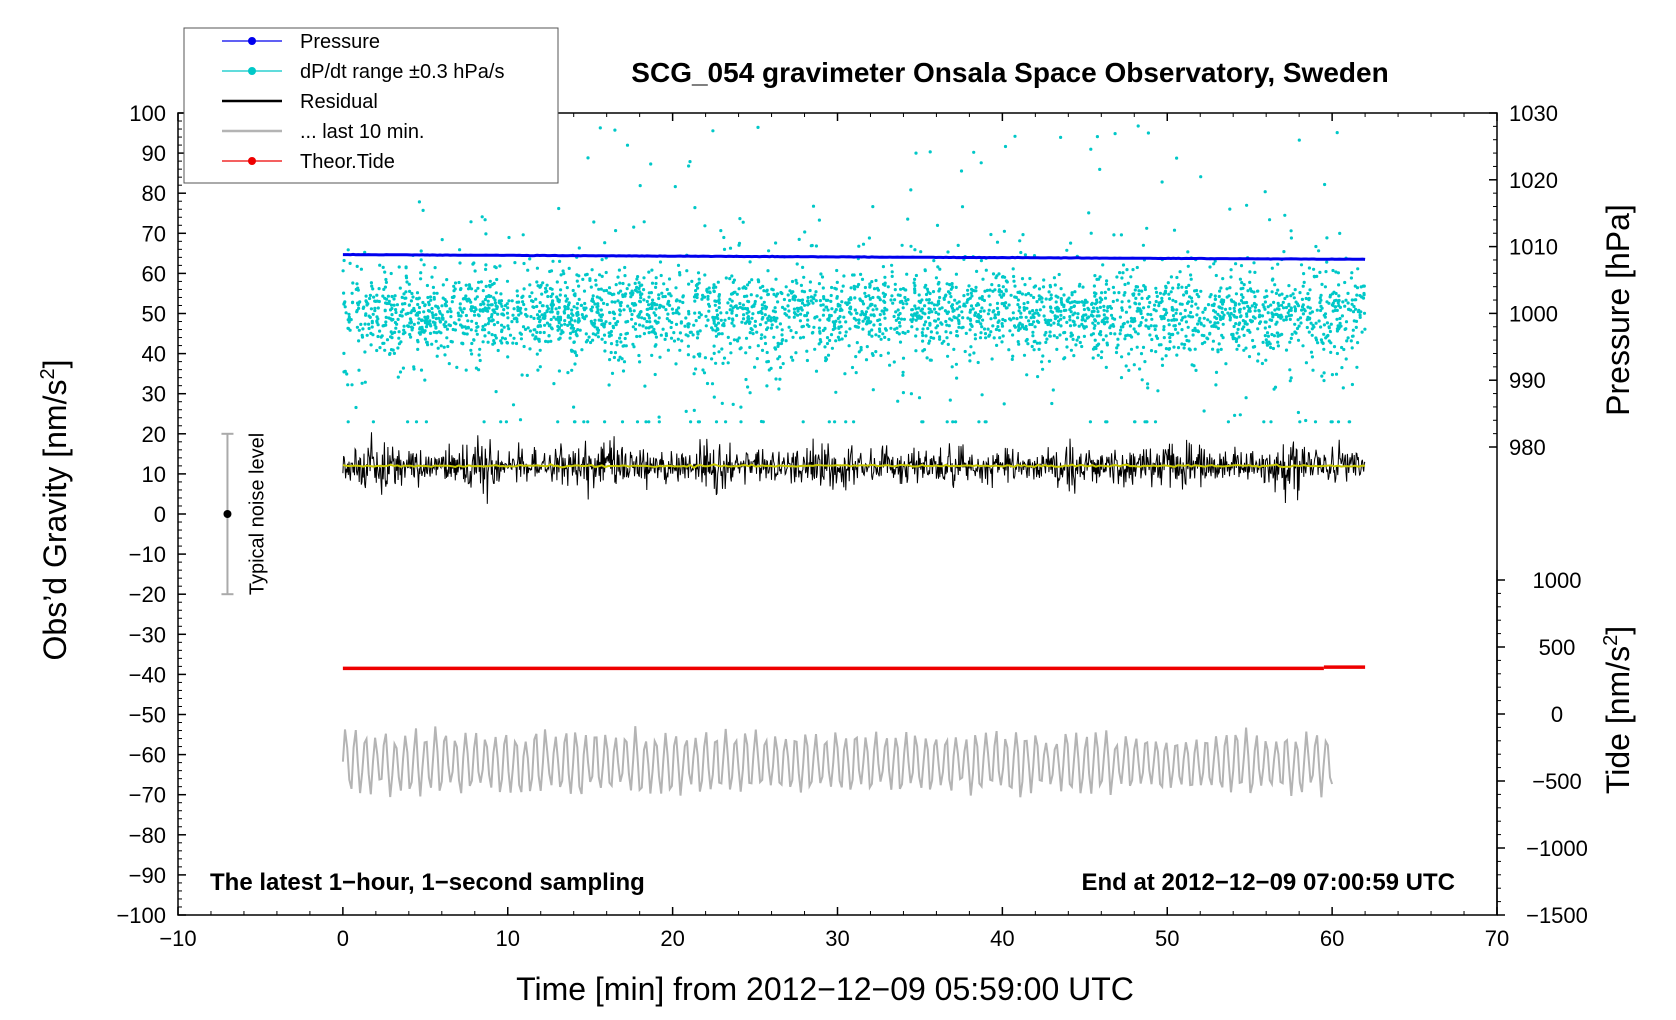 Image resolution: width=1676 pixels, height=1020 pixels. Describe the element at coordinates (154, 273) in the screenshot. I see `y-tick-label: 60` at that location.